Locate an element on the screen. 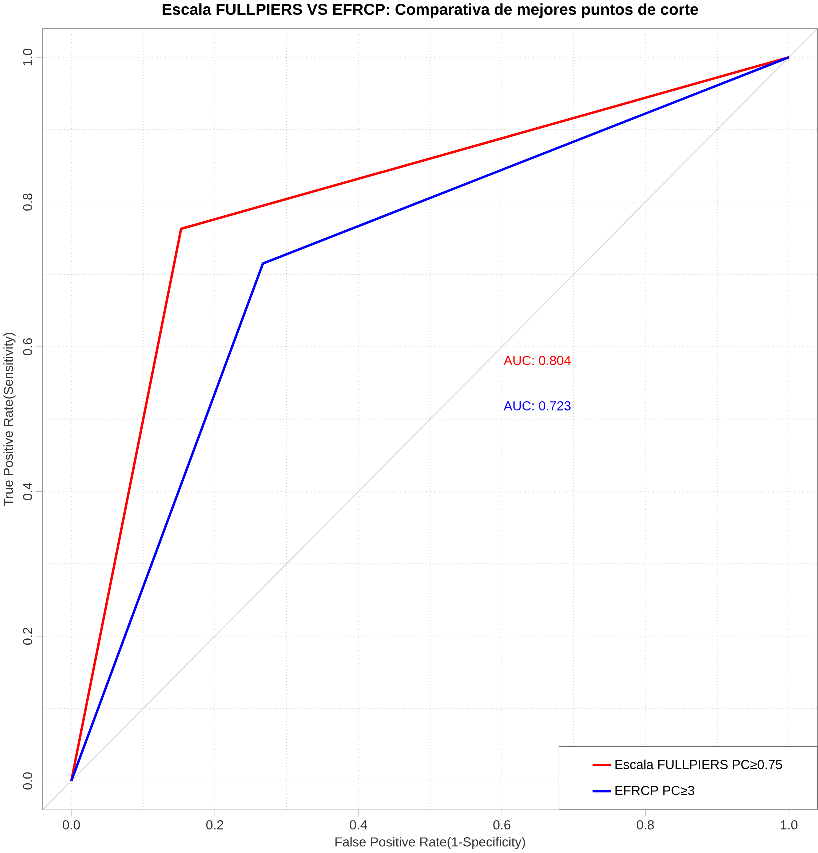 The width and height of the screenshot is (818, 853). y-tick-label: 0.2 is located at coordinates (27, 637).